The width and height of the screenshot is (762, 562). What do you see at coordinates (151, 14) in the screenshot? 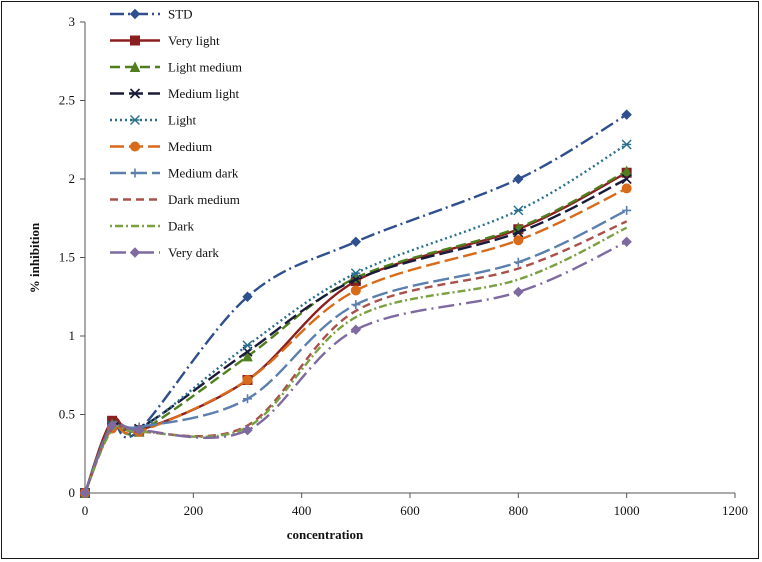
I see `legend-entry-std: STD` at bounding box center [151, 14].